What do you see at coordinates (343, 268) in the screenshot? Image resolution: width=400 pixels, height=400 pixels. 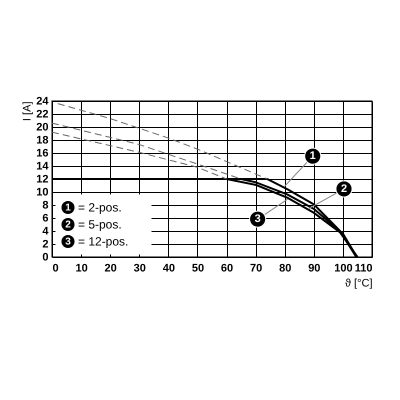 I see `x-tick-label: 100` at bounding box center [343, 268].